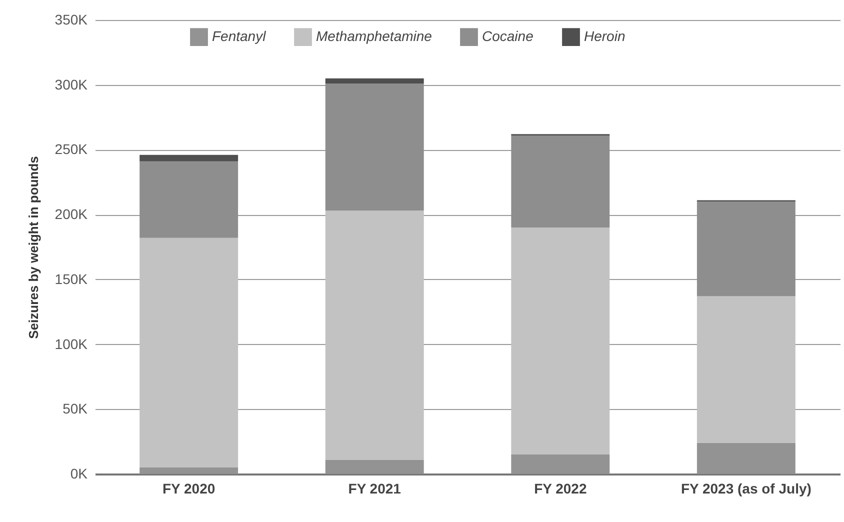 The image size is (844, 522). Describe the element at coordinates (746, 488) in the screenshot. I see `x-tick-label: FY 2023 (as of July)` at that location.